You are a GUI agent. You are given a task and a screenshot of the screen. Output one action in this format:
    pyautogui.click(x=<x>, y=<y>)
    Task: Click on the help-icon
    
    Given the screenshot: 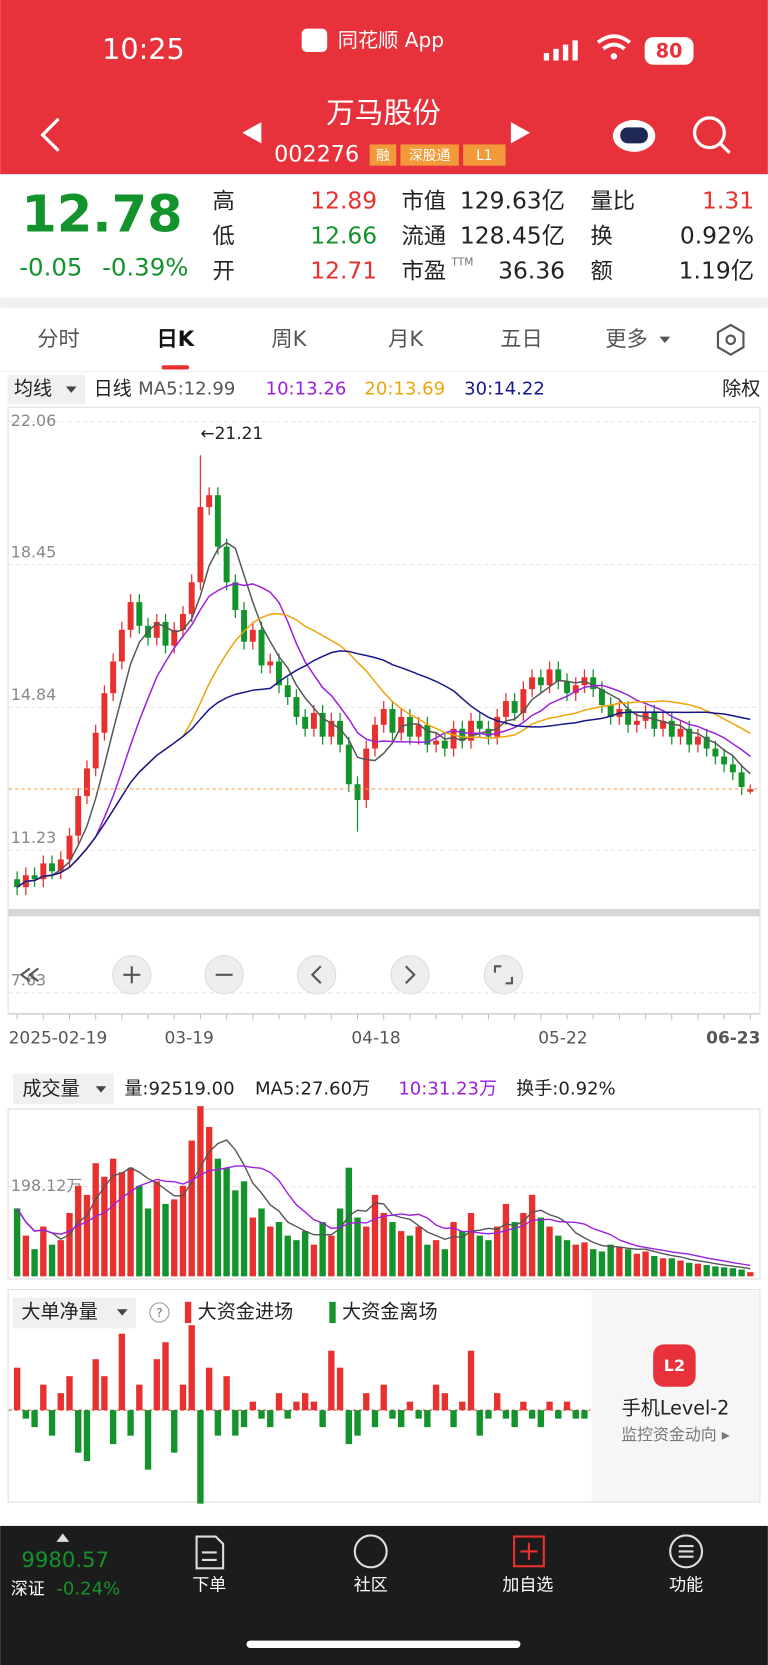 What is the action you would take?
    pyautogui.click(x=159, y=1312)
    